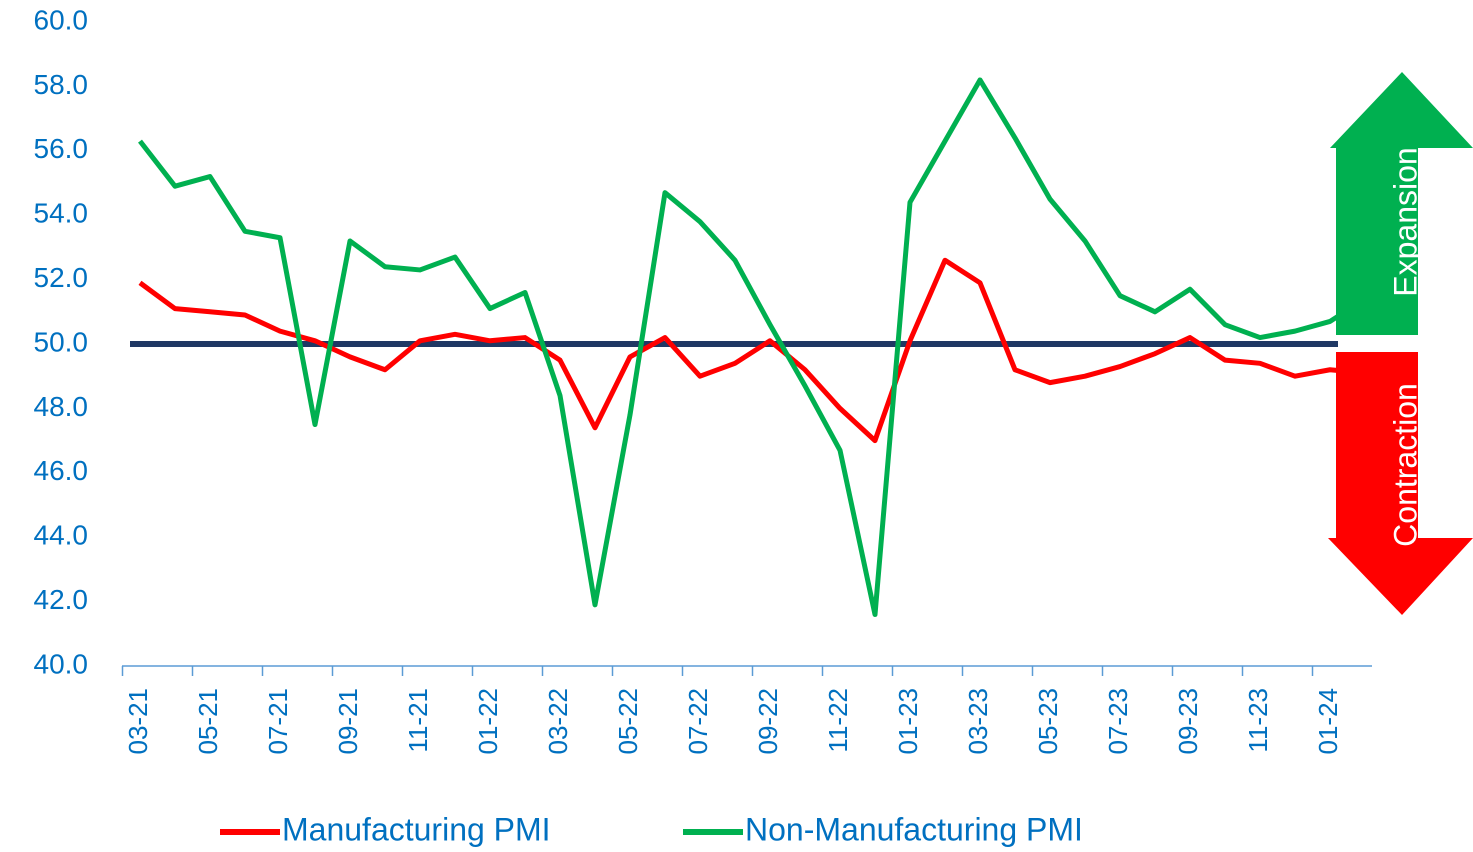 Image resolution: width=1473 pixels, height=852 pixels. I want to click on y-tick-label: 60.0, so click(61, 19).